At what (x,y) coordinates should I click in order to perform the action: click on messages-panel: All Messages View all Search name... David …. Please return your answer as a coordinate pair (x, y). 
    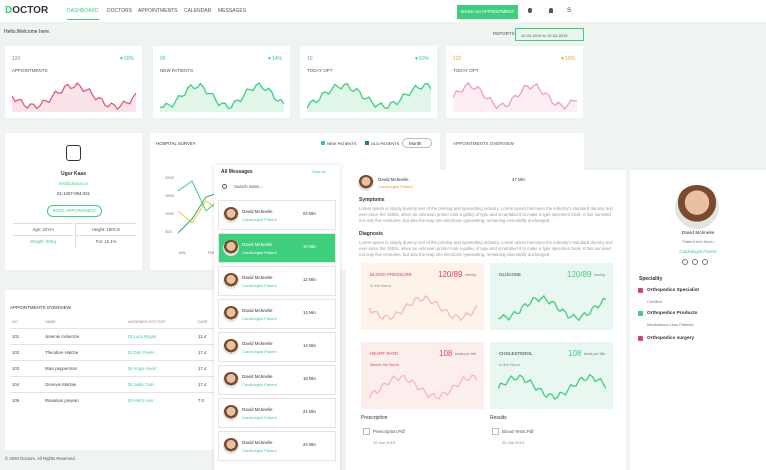
    Looking at the image, I should click on (277, 317).